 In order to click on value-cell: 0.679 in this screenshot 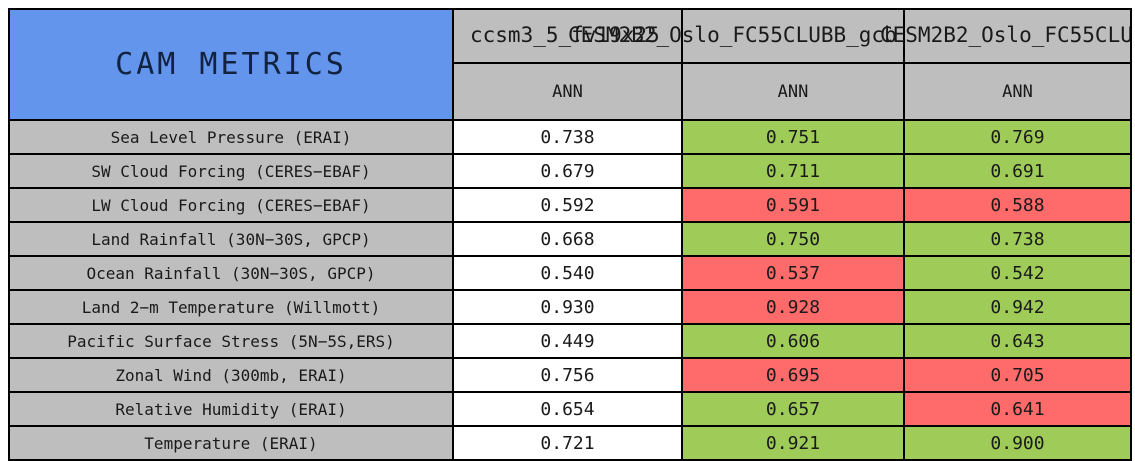, I will do `click(567, 171)`.